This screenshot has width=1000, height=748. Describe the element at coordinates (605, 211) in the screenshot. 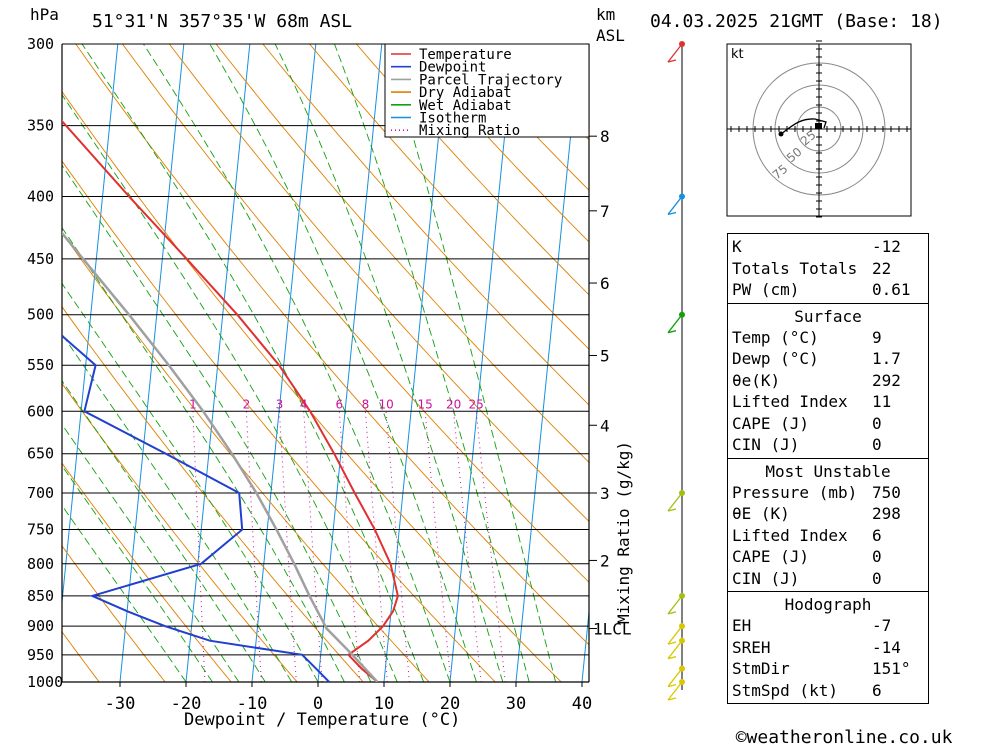

I see `km-tick-label: 7` at that location.